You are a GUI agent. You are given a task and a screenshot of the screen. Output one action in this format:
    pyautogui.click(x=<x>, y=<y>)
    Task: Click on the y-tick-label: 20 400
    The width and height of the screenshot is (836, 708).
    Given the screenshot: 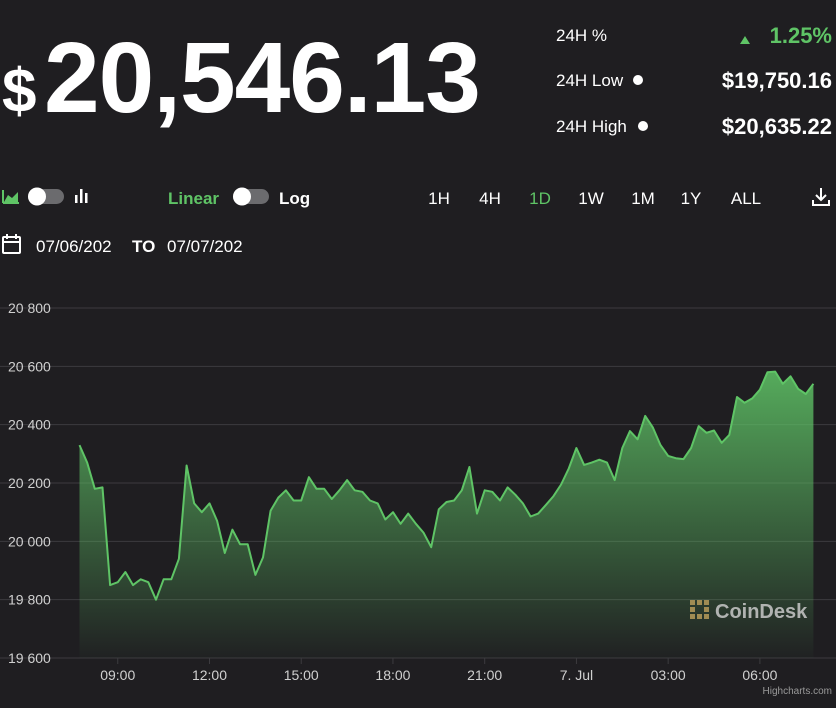 What is the action you would take?
    pyautogui.click(x=29, y=425)
    